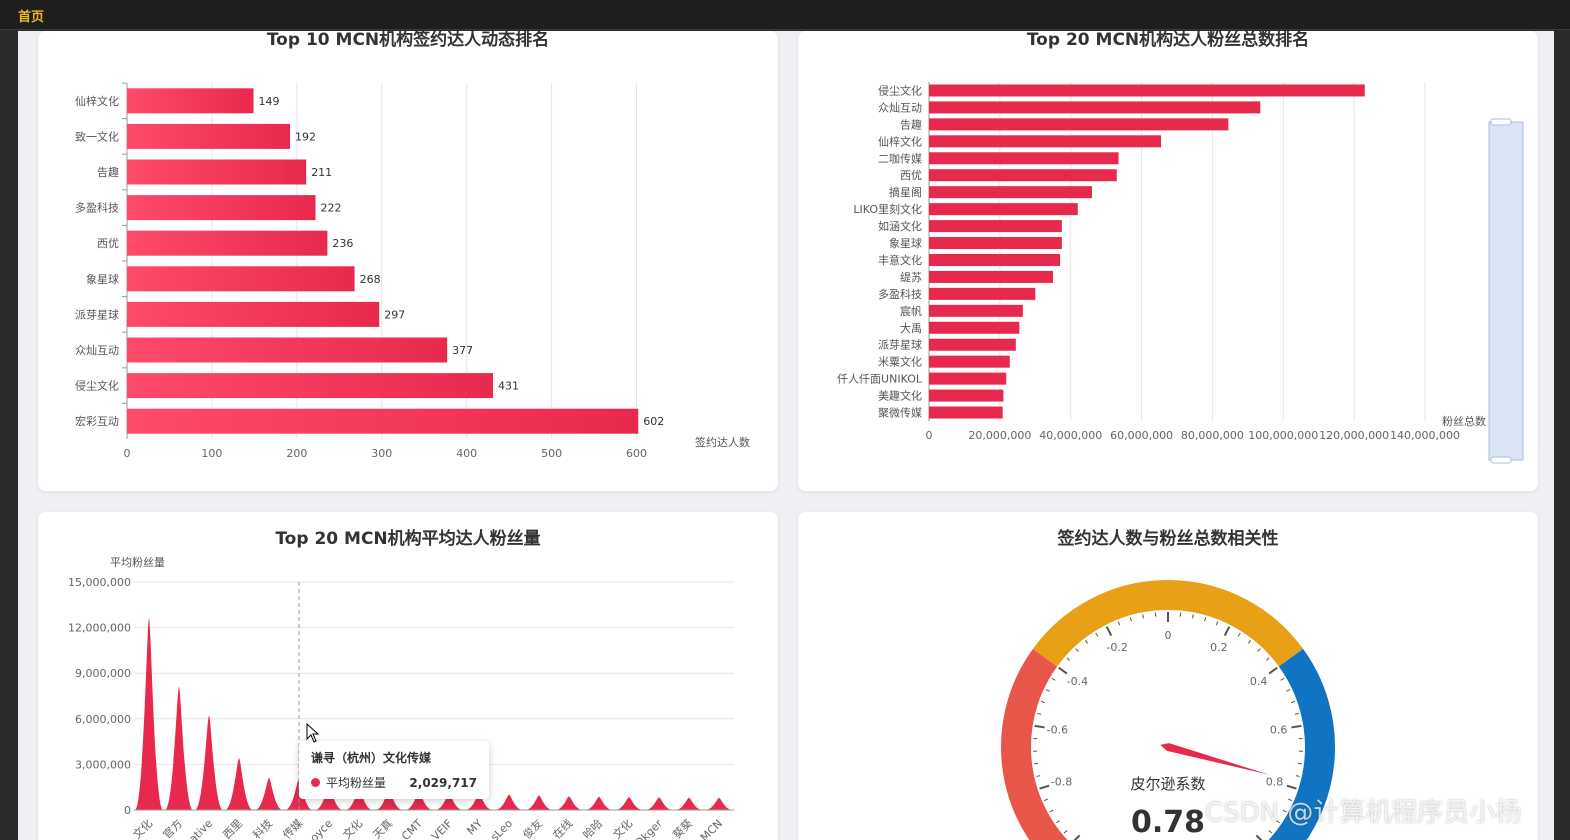 The image size is (1570, 840). Describe the element at coordinates (1168, 40) in the screenshot. I see `chart-title: Top 20 MCN机构达人粉丝总数排名` at that location.